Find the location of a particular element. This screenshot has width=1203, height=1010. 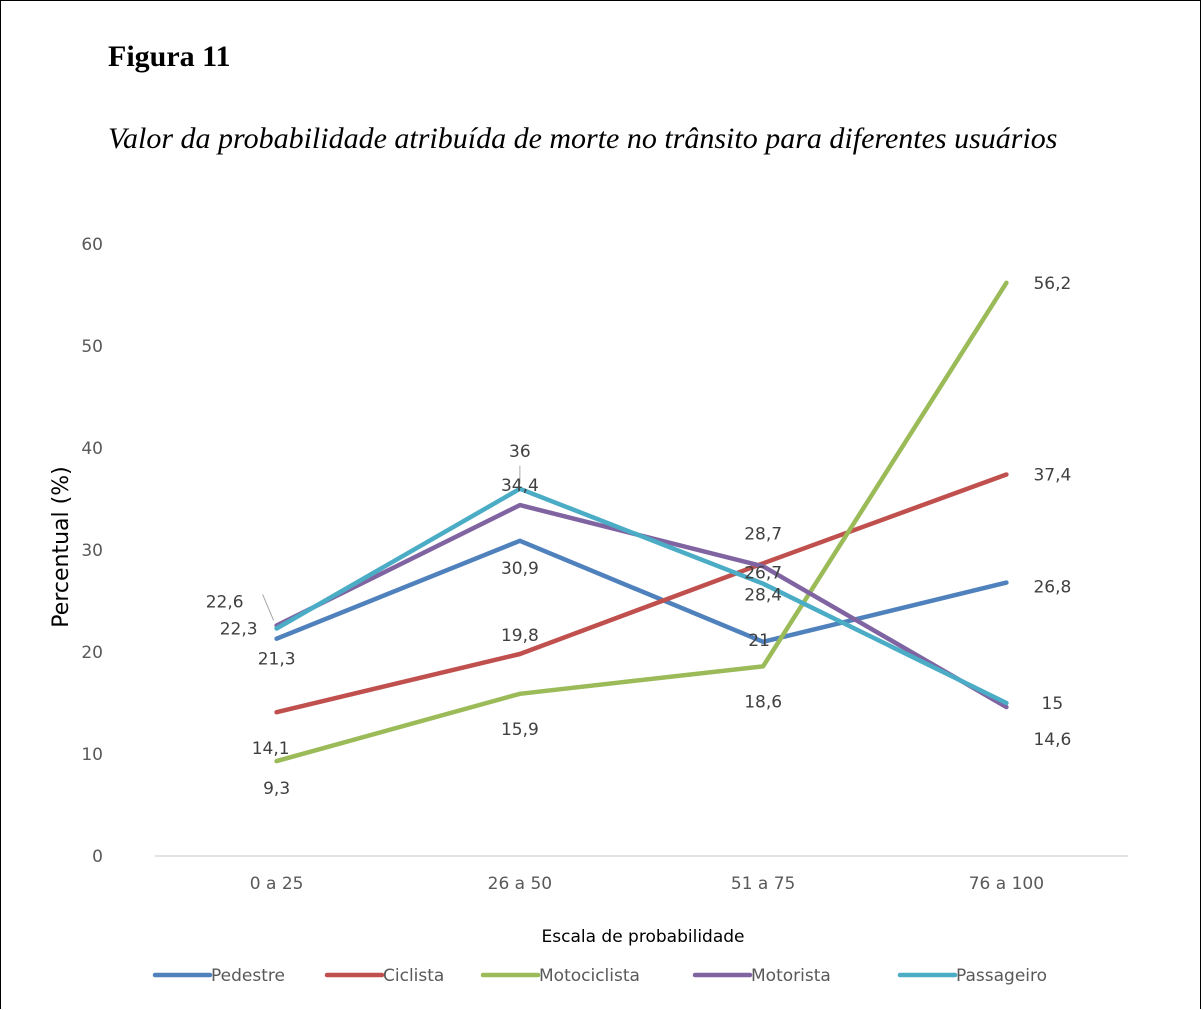

series-line-pedestre is located at coordinates (641, 591).